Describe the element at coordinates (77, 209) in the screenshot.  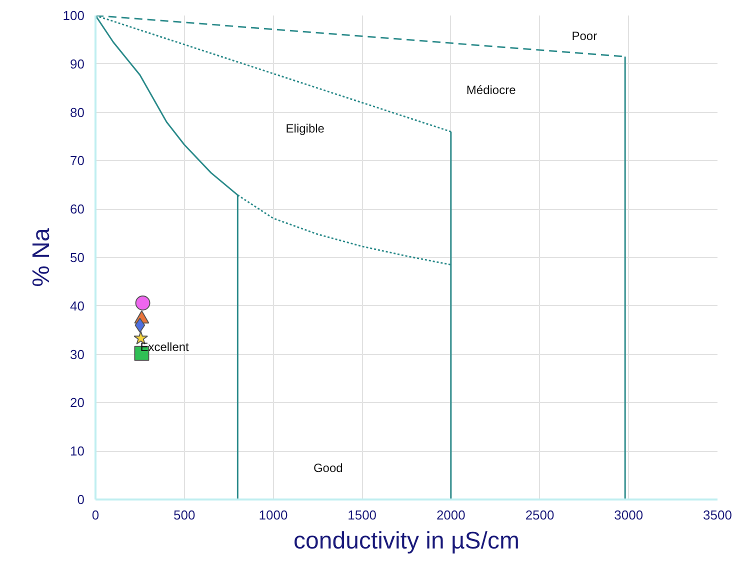
I see `y-tick-label: 60` at that location.